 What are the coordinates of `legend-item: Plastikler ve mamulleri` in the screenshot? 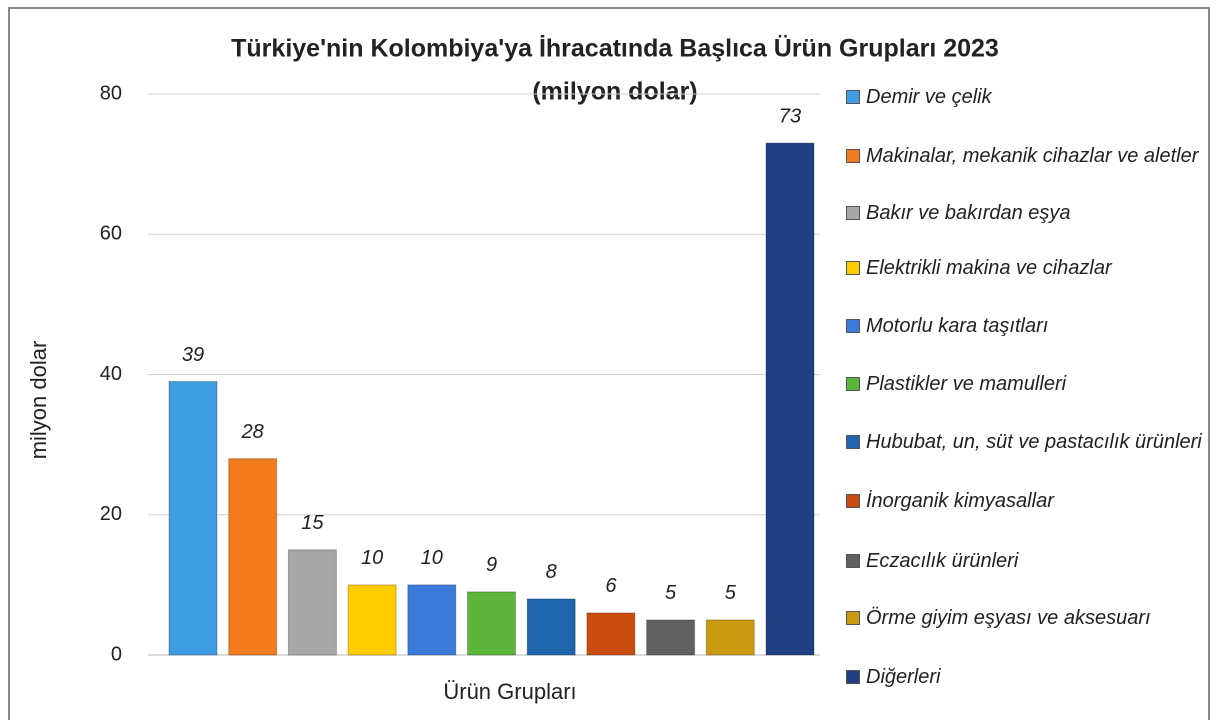 It's located at (1026, 384).